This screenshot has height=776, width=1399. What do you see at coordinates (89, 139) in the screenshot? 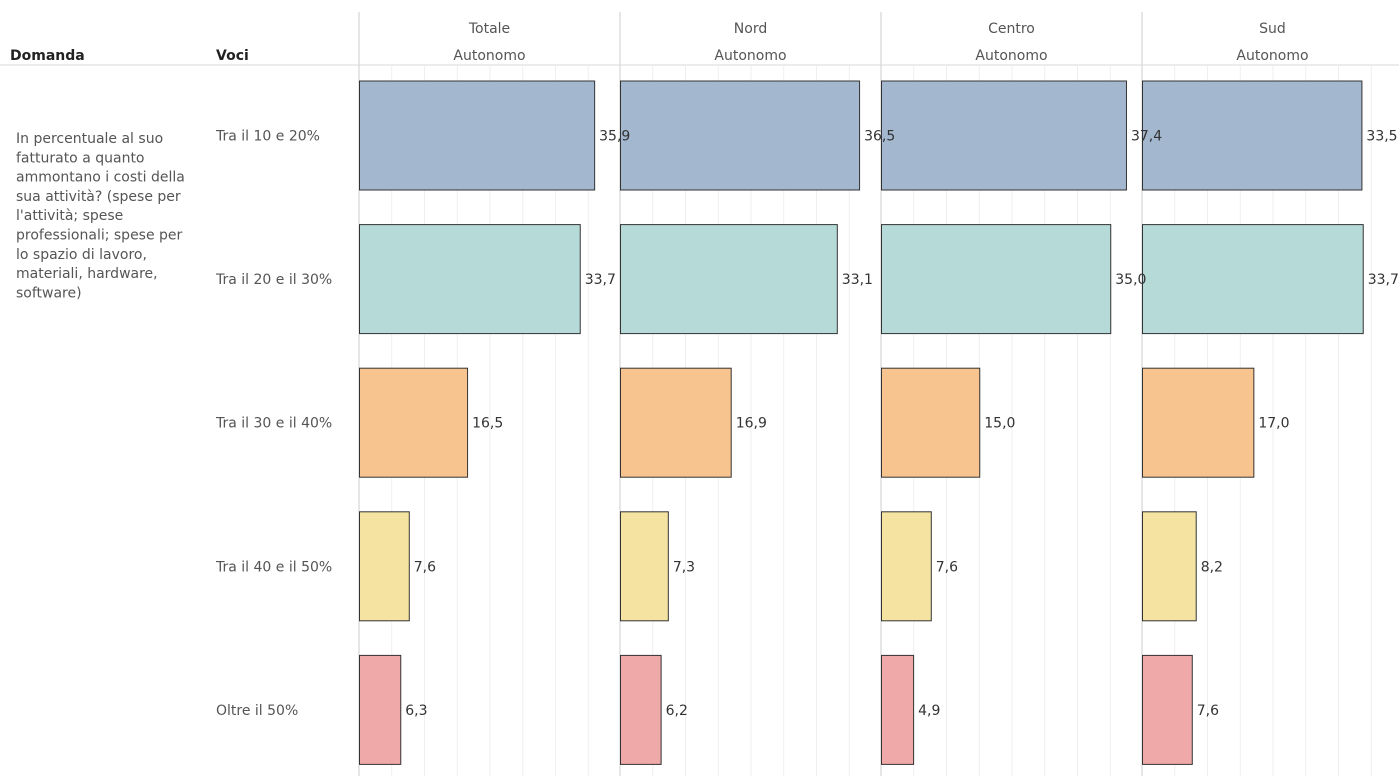
I see `question-line: In percentuale al suo` at bounding box center [89, 139].